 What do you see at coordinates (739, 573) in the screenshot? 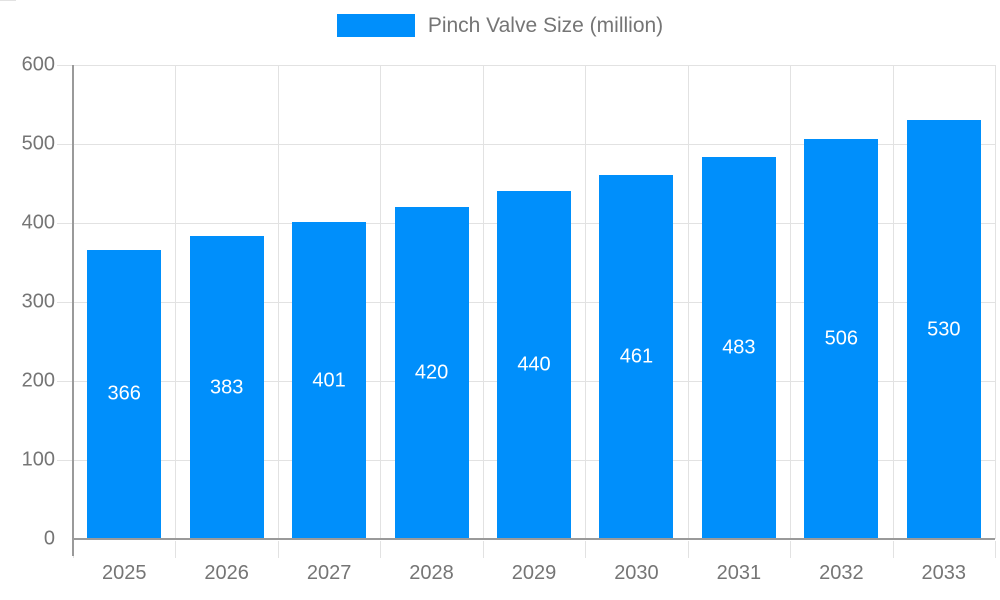
I see `x-axis-label: 2031` at bounding box center [739, 573].